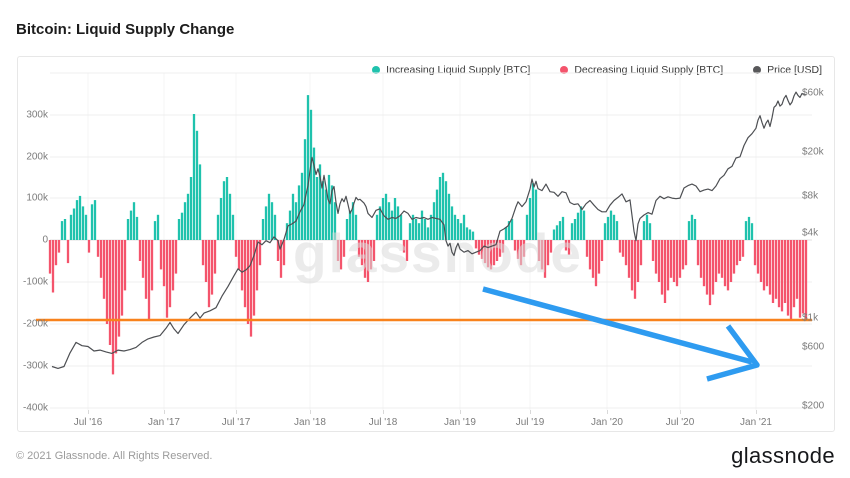  What do you see at coordinates (530, 422) in the screenshot?
I see `x-axis-label: Jul '19` at bounding box center [530, 422].